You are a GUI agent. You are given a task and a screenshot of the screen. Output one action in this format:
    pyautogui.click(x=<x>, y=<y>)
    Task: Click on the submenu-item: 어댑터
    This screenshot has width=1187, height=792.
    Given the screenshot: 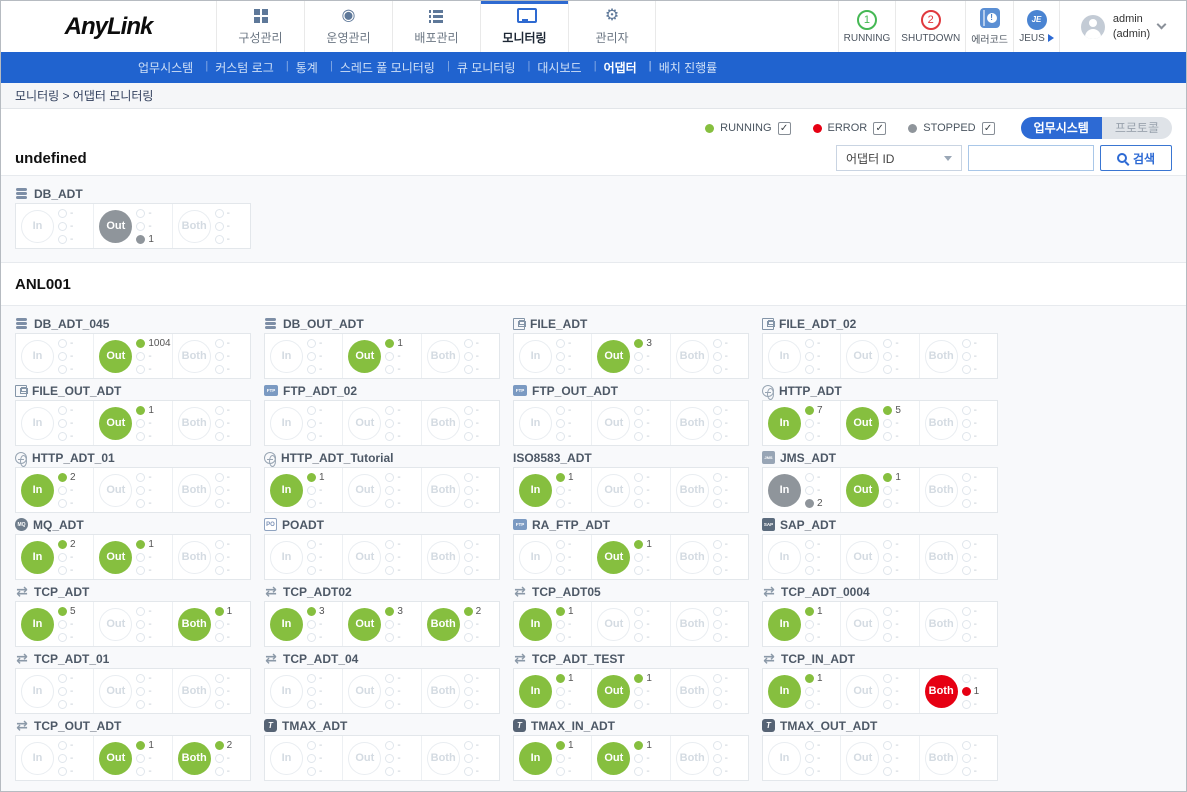 What is the action you would take?
    pyautogui.click(x=622, y=67)
    